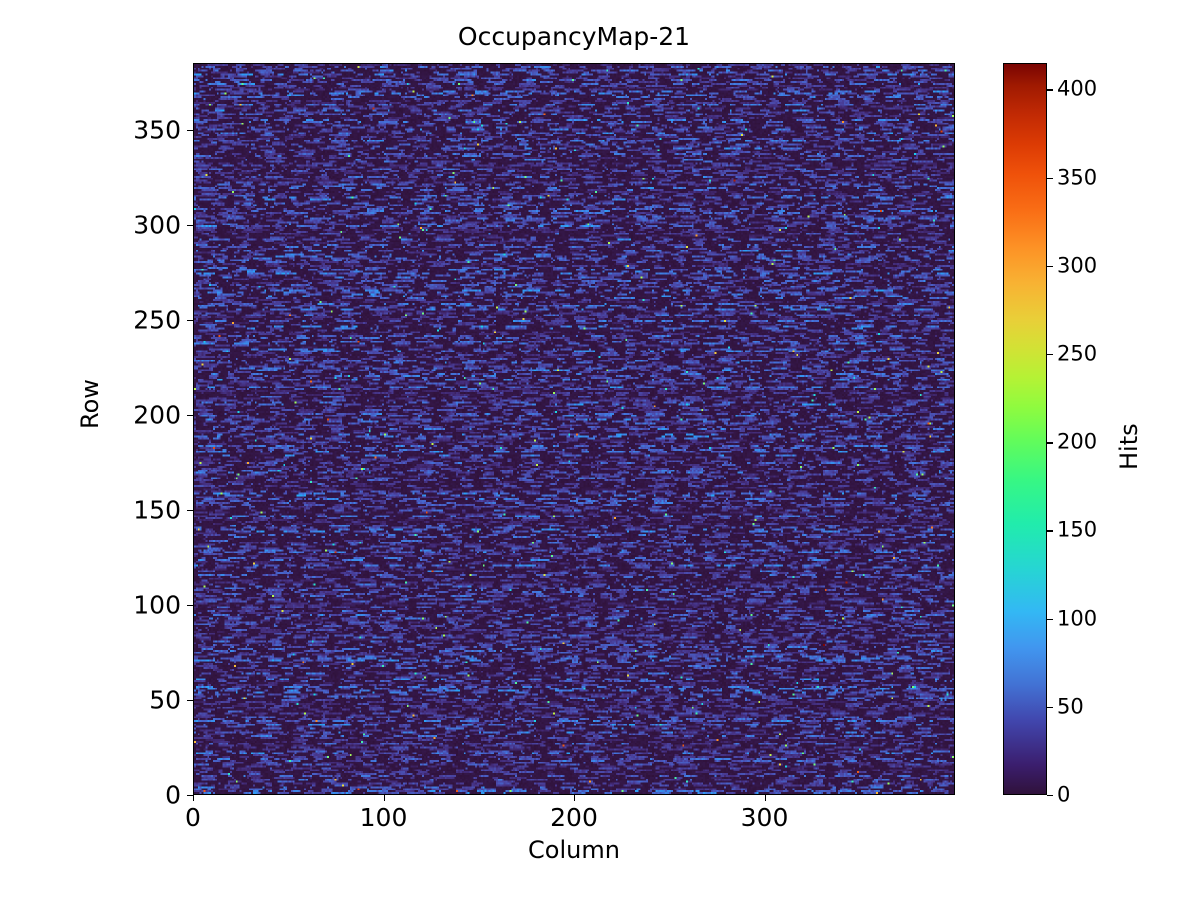 The image size is (1200, 900). Describe the element at coordinates (157, 130) in the screenshot. I see `y-tick-label: 350` at that location.